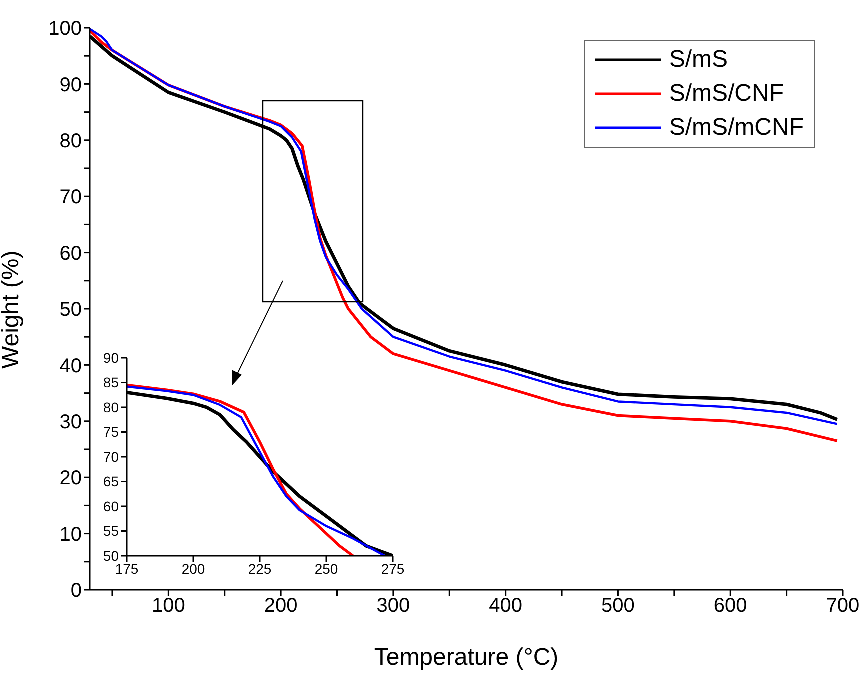 This screenshot has height=675, width=865. Describe the element at coordinates (71, 423) in the screenshot. I see `y-tick-label: 30` at that location.